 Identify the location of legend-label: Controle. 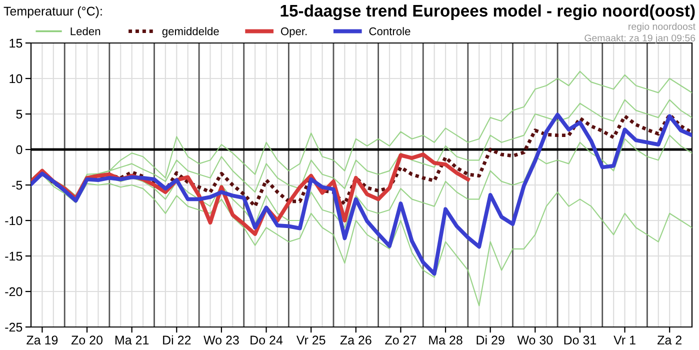
(389, 31).